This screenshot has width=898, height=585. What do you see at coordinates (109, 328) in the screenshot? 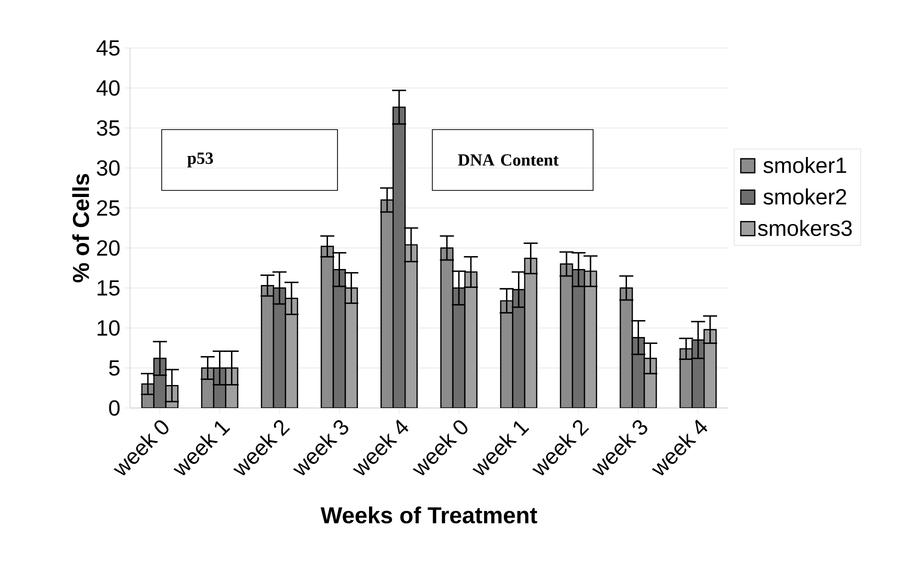
I see `y-tick-label: 10` at bounding box center [109, 328].